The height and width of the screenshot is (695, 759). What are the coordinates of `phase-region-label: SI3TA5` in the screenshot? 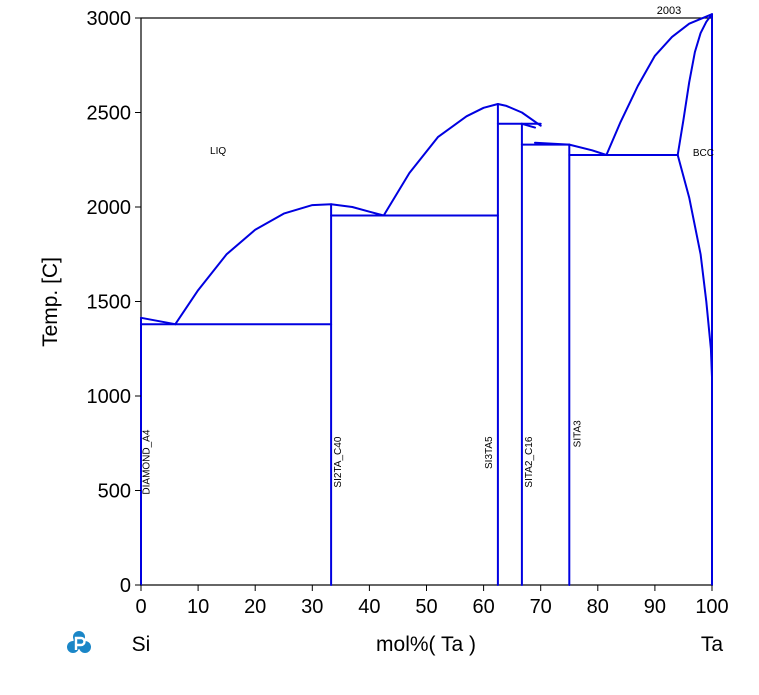 It's located at (489, 452).